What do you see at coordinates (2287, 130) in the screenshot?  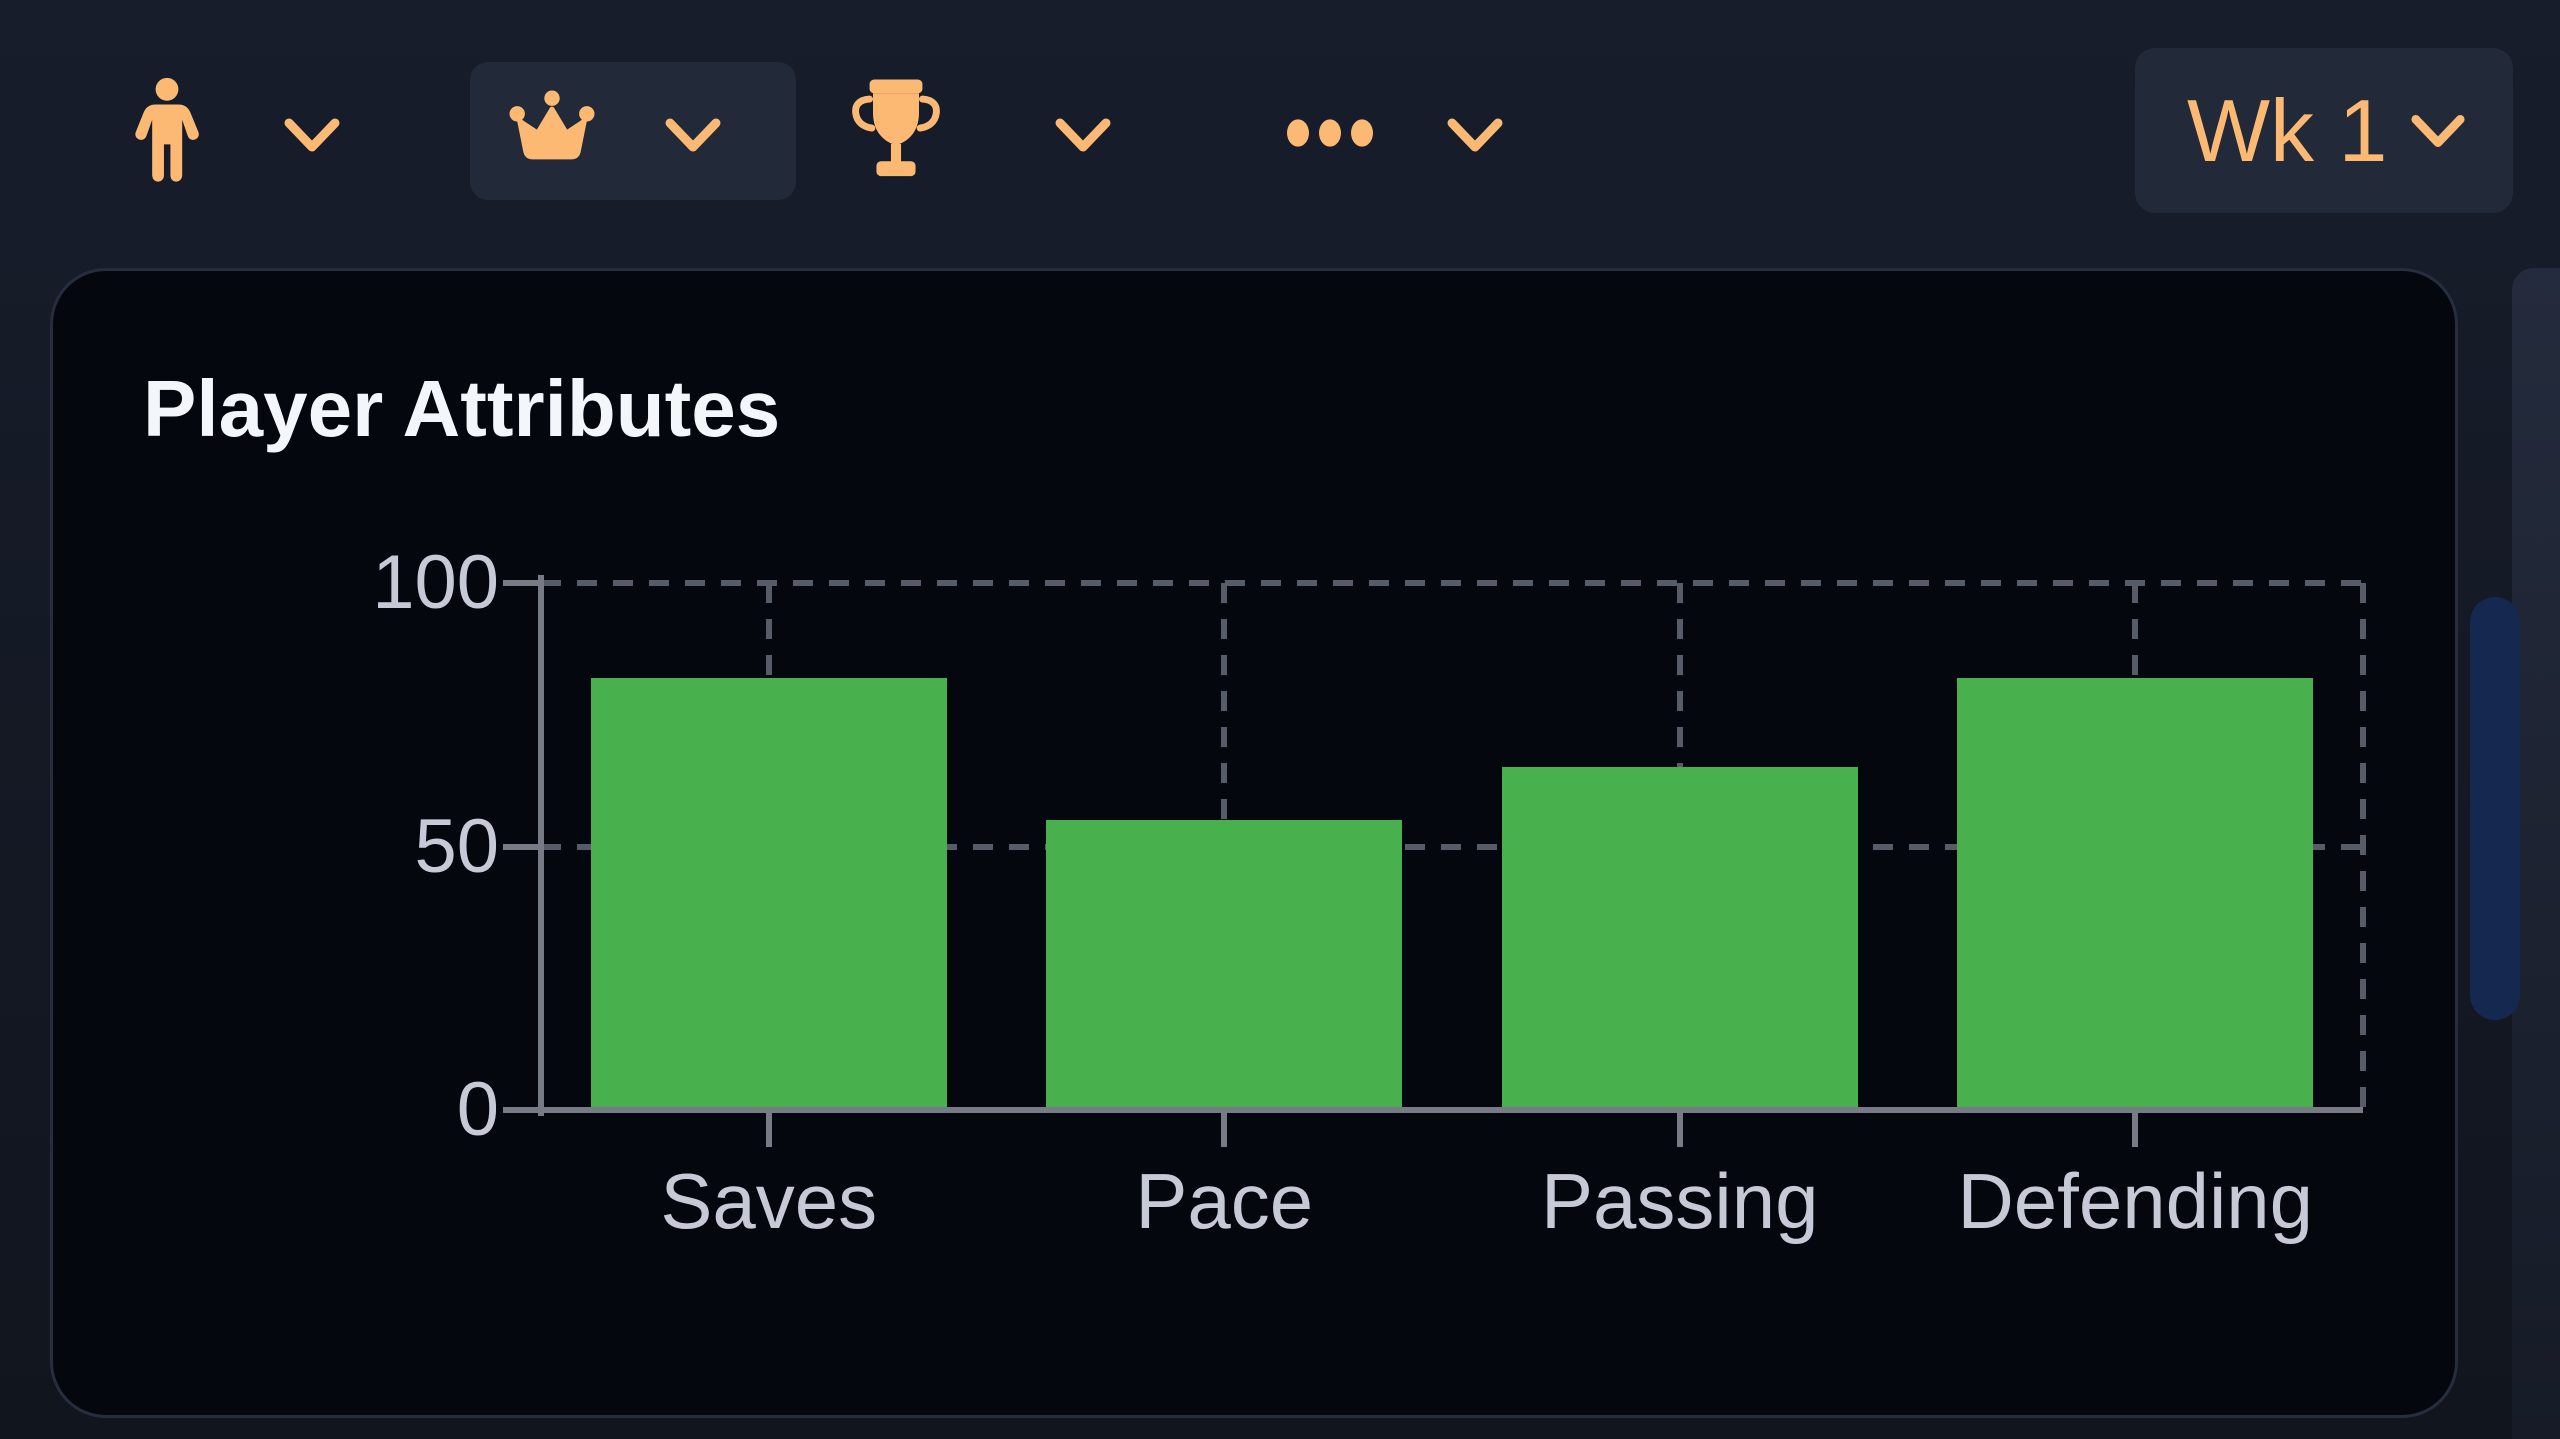 I see `week-label: Wk 1` at bounding box center [2287, 130].